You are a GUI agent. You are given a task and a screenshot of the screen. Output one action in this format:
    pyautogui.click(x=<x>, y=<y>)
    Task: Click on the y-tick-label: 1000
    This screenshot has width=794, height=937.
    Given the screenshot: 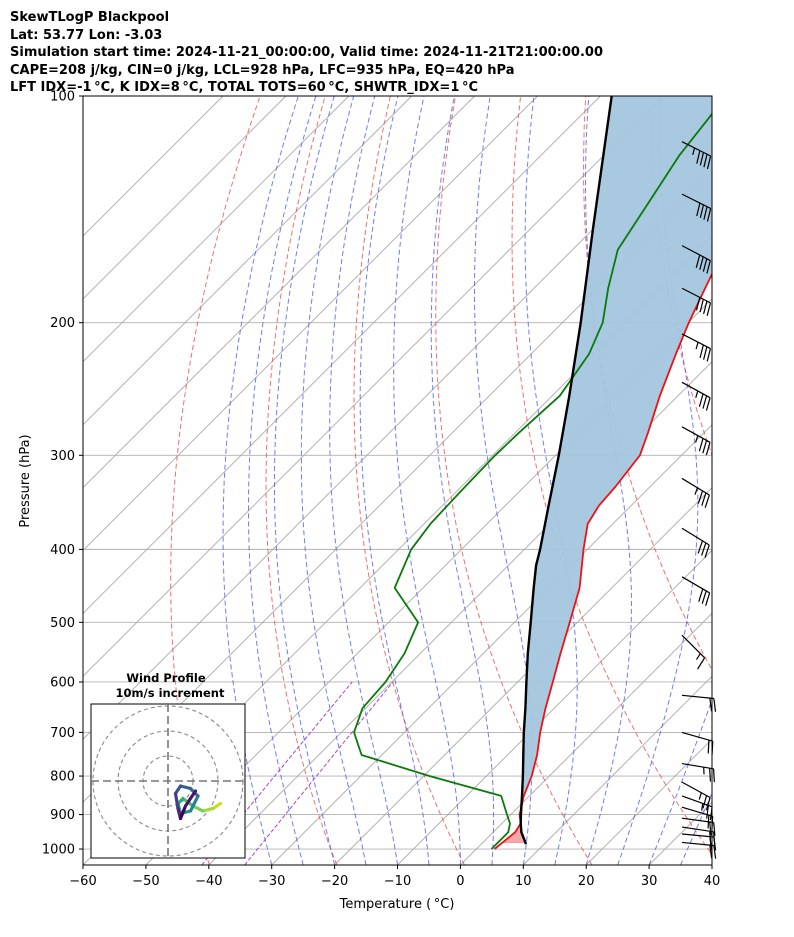 What is the action you would take?
    pyautogui.click(x=58, y=850)
    